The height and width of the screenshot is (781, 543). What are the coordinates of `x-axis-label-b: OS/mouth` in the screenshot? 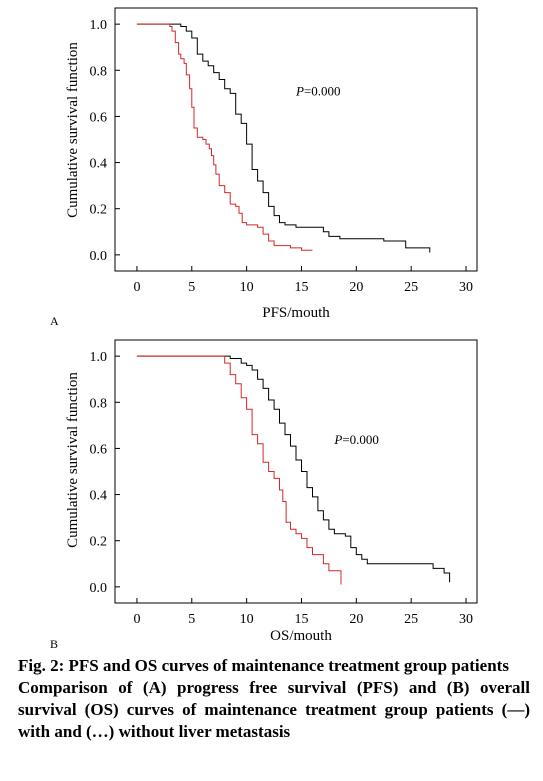 It's located at (301, 636).